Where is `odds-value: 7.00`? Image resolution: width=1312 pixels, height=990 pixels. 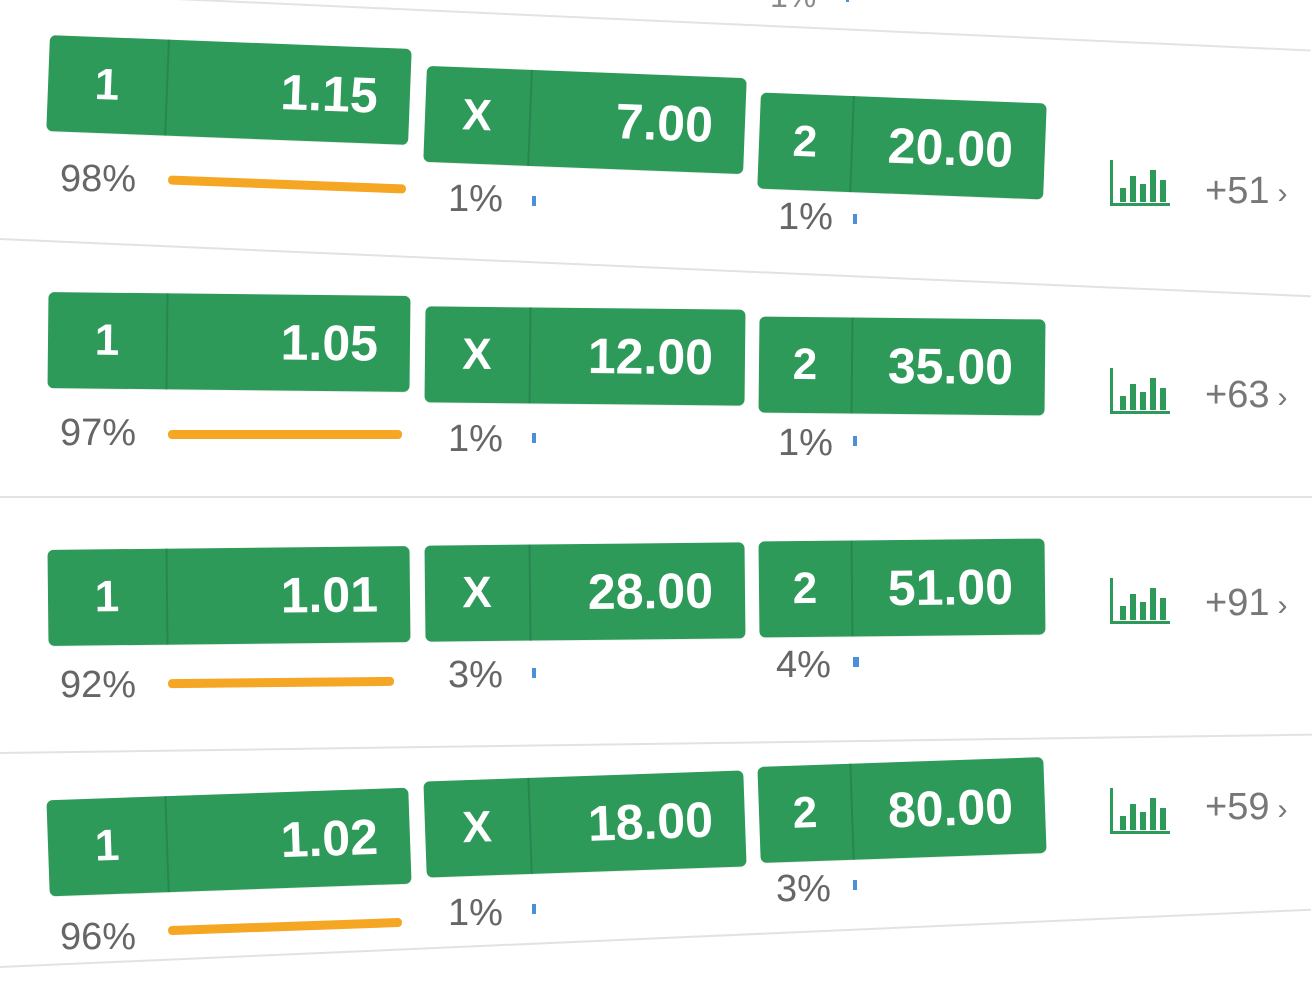 odds-value: 7.00 is located at coordinates (664, 123).